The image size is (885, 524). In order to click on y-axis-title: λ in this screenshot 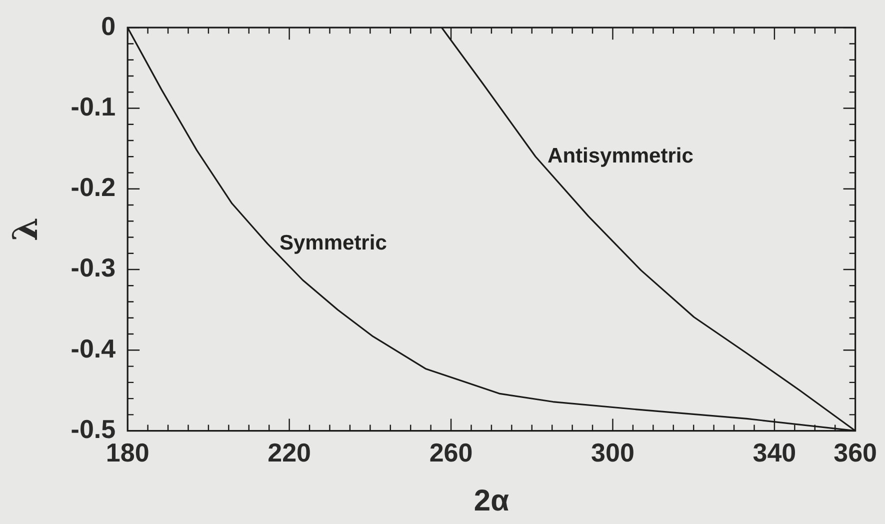, I will do `click(26, 229)`.